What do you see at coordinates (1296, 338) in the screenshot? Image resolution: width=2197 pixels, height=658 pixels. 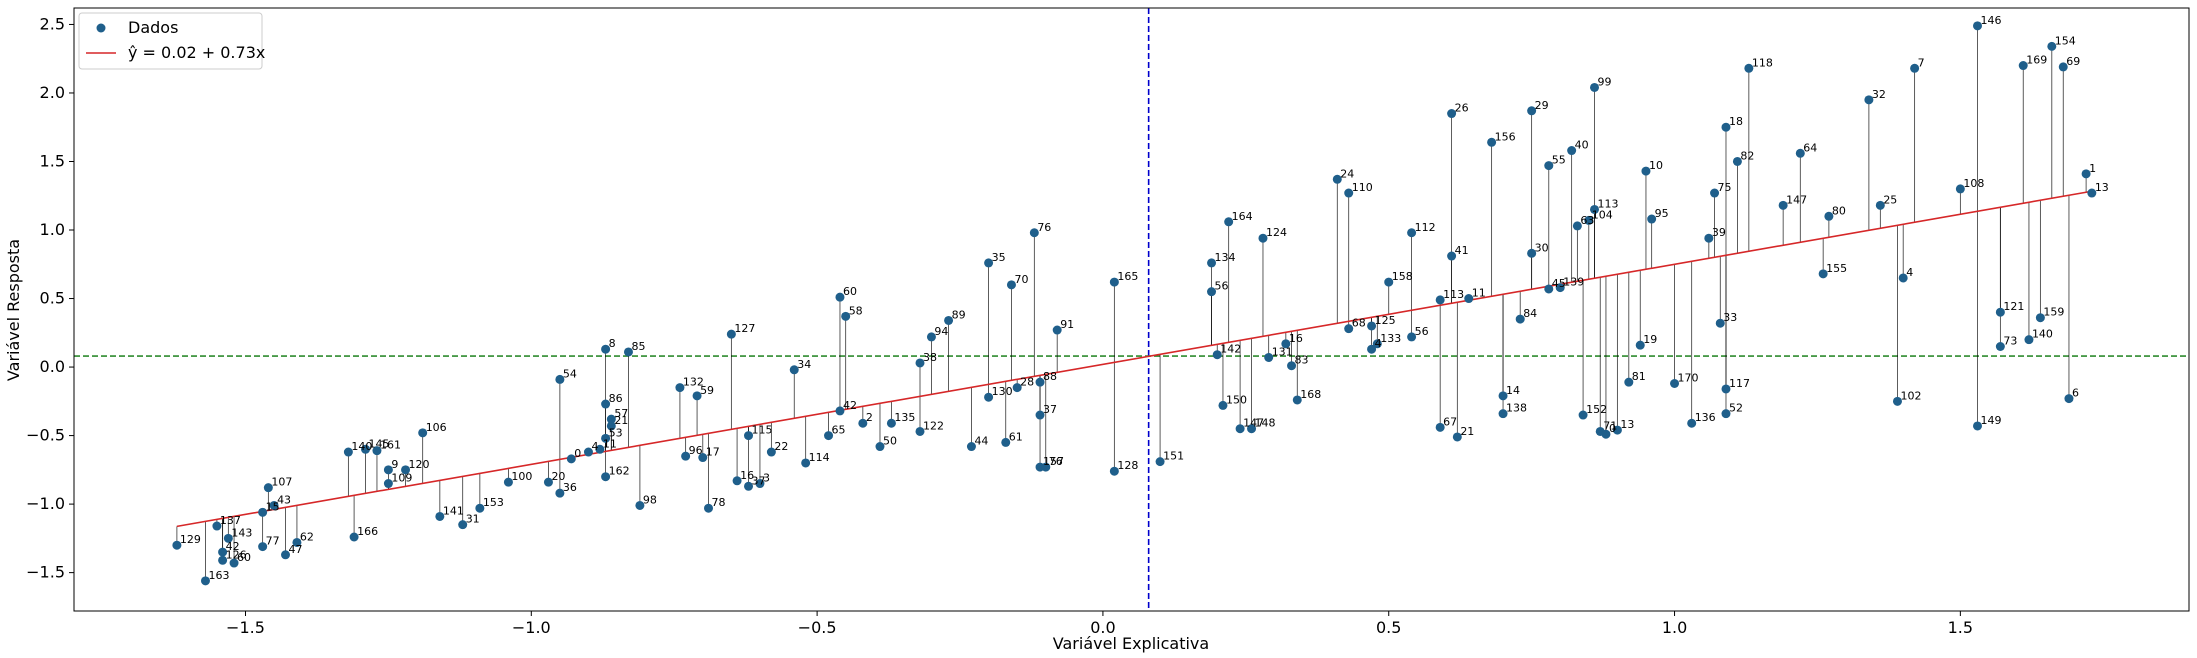 I see `point-label: 16` at bounding box center [1296, 338].